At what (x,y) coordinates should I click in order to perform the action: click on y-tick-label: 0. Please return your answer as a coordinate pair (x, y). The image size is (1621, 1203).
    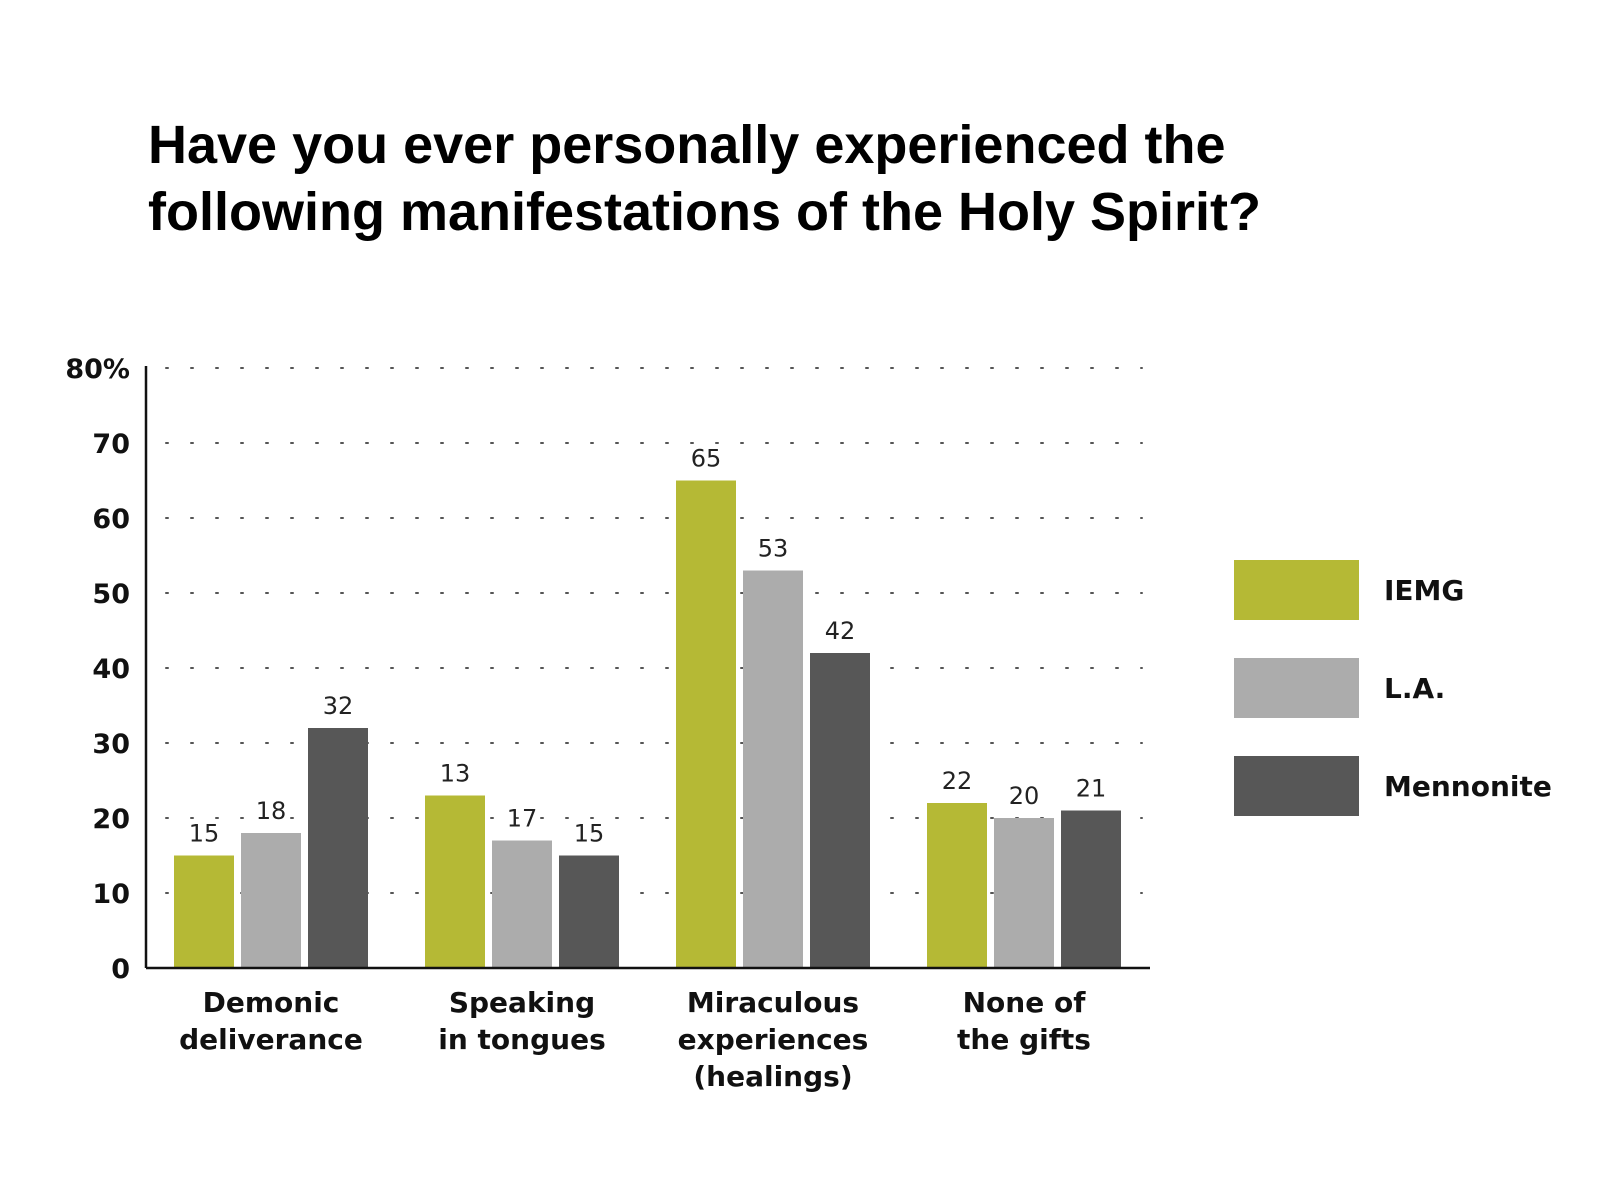
    Looking at the image, I should click on (120, 969).